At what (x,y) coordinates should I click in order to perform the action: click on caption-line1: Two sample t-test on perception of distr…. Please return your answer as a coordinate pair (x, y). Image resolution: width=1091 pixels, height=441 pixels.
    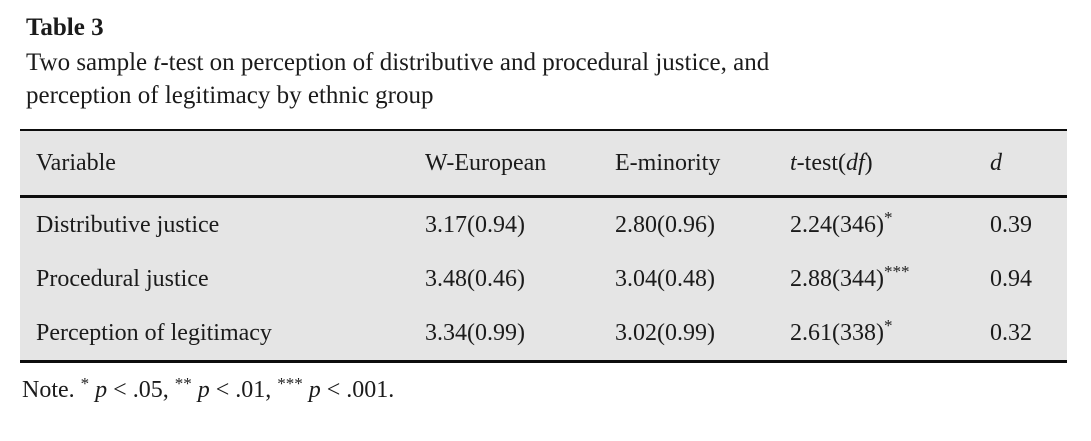
    Looking at the image, I should click on (398, 62).